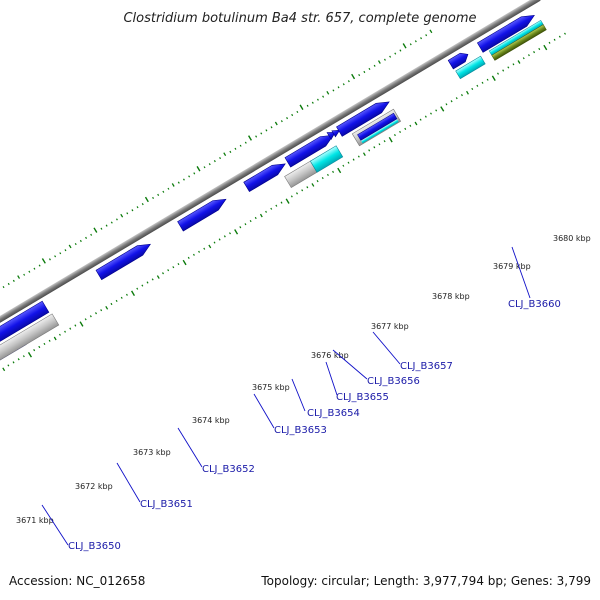 The height and width of the screenshot is (600, 600). Describe the element at coordinates (362, 397) in the screenshot. I see `gene-label: CLJ_B3655` at that location.